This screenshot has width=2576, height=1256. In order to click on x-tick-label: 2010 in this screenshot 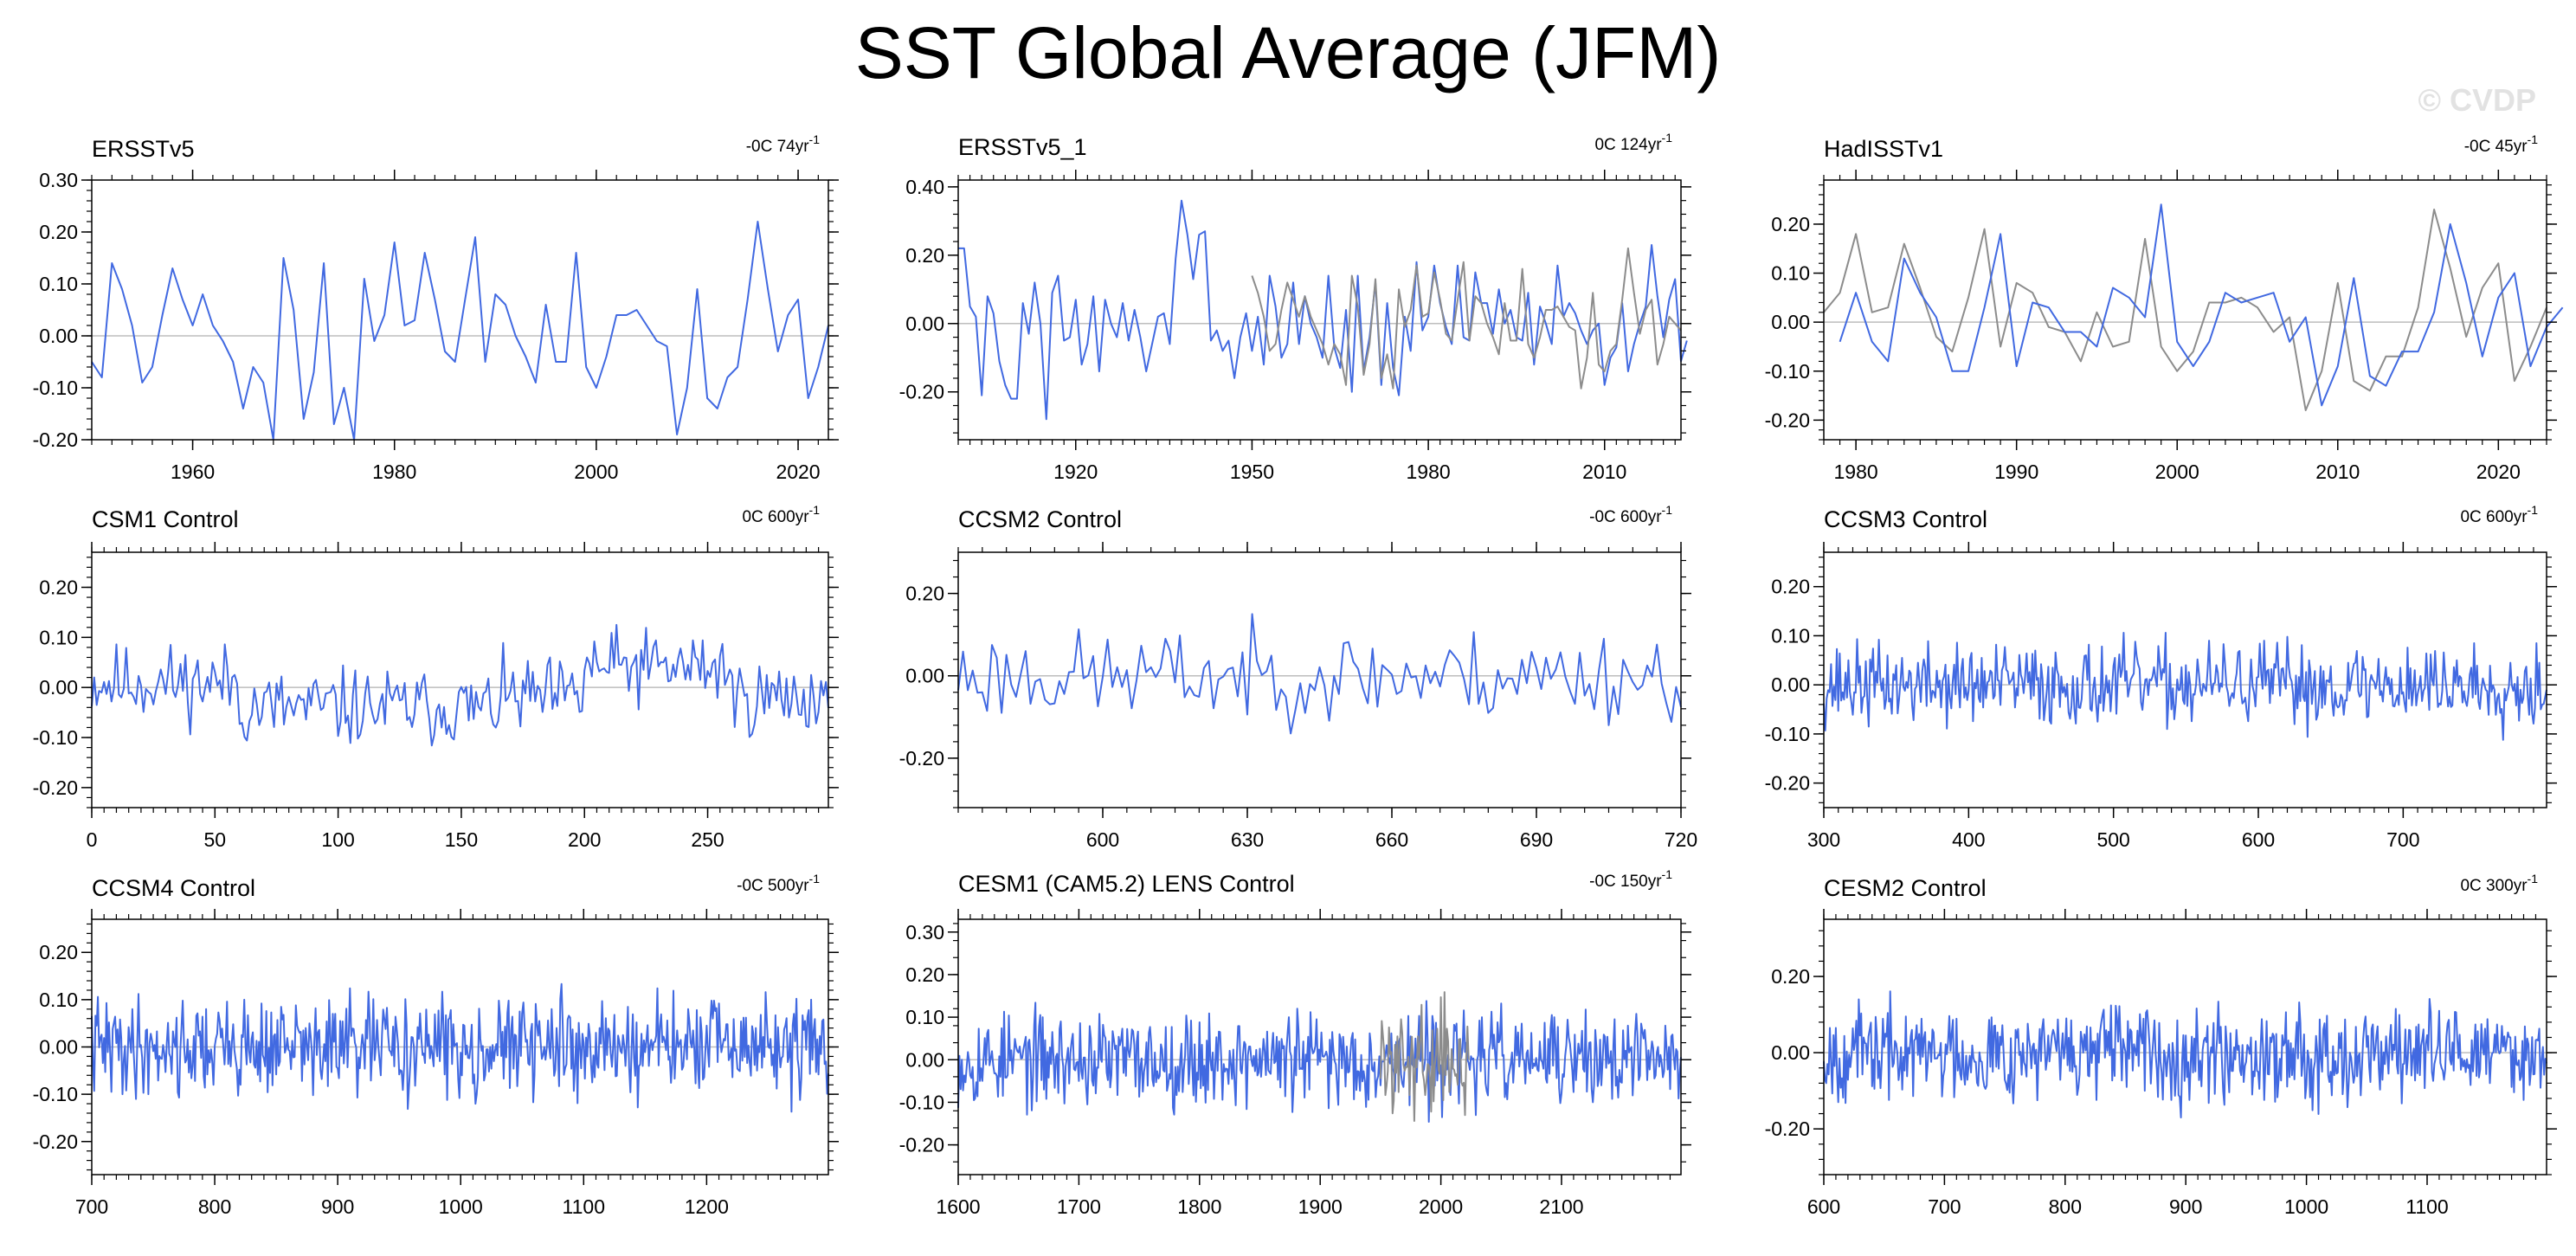, I will do `click(1604, 472)`.